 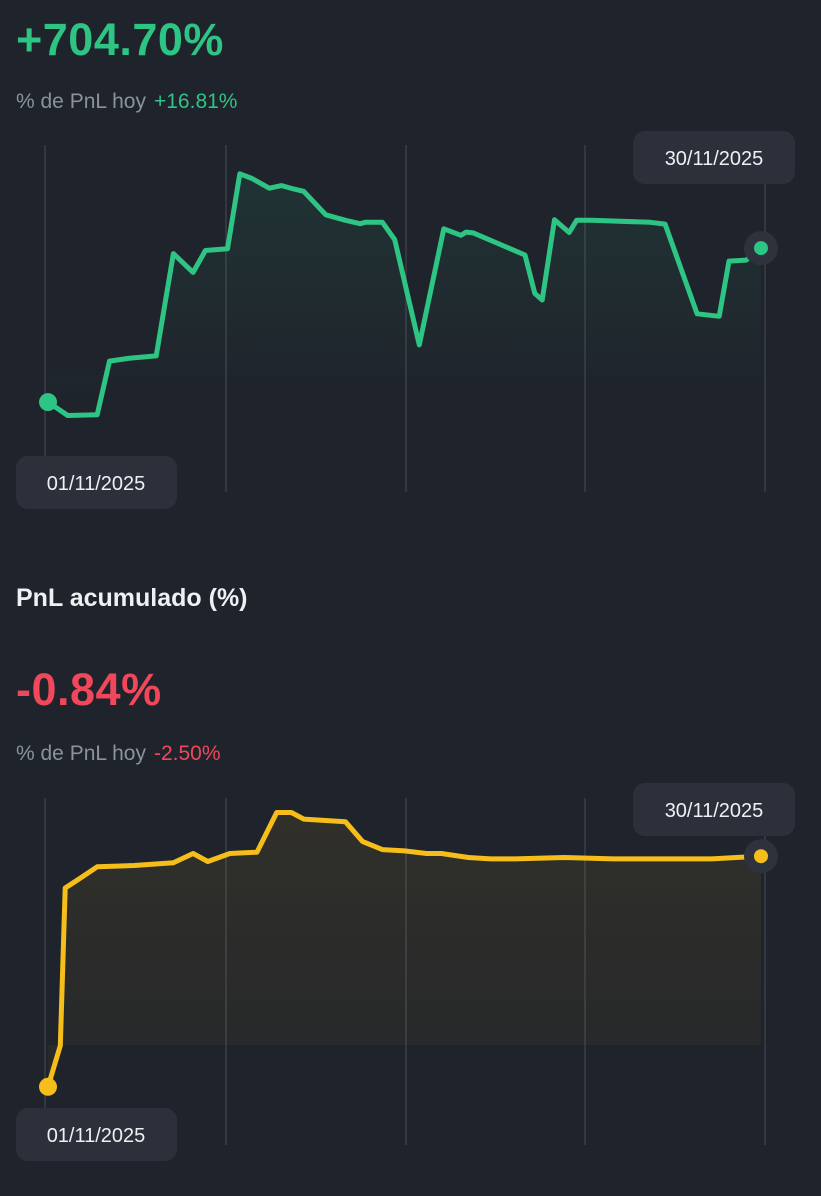 What do you see at coordinates (132, 598) in the screenshot?
I see `section-title: PnL acumulado (%)` at bounding box center [132, 598].